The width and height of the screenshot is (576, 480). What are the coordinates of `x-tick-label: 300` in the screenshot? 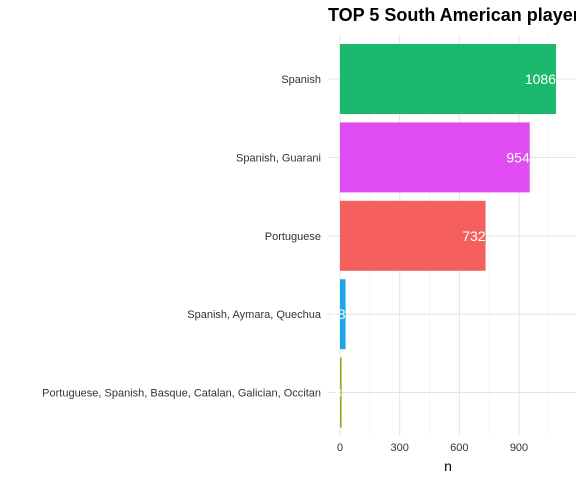 It's located at (399, 448).